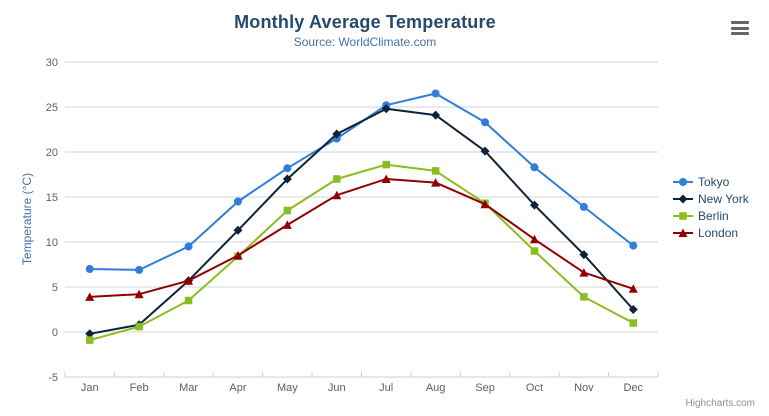  I want to click on triangle-icon, so click(683, 232).